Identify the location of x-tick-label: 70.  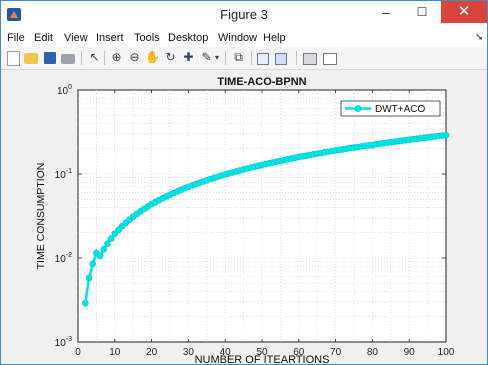
(336, 352).